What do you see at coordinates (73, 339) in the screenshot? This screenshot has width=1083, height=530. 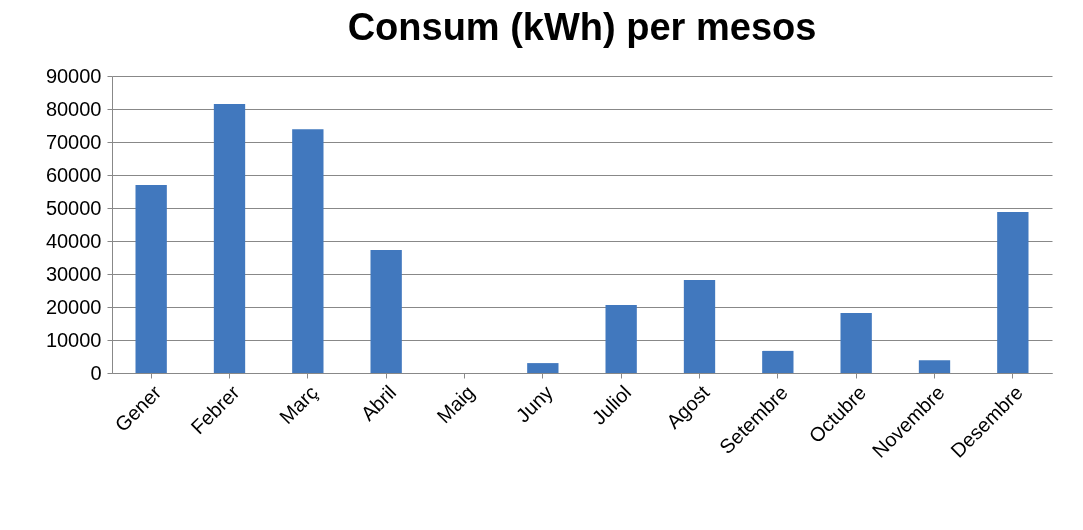 I see `y-tick-label: 10000` at bounding box center [73, 339].